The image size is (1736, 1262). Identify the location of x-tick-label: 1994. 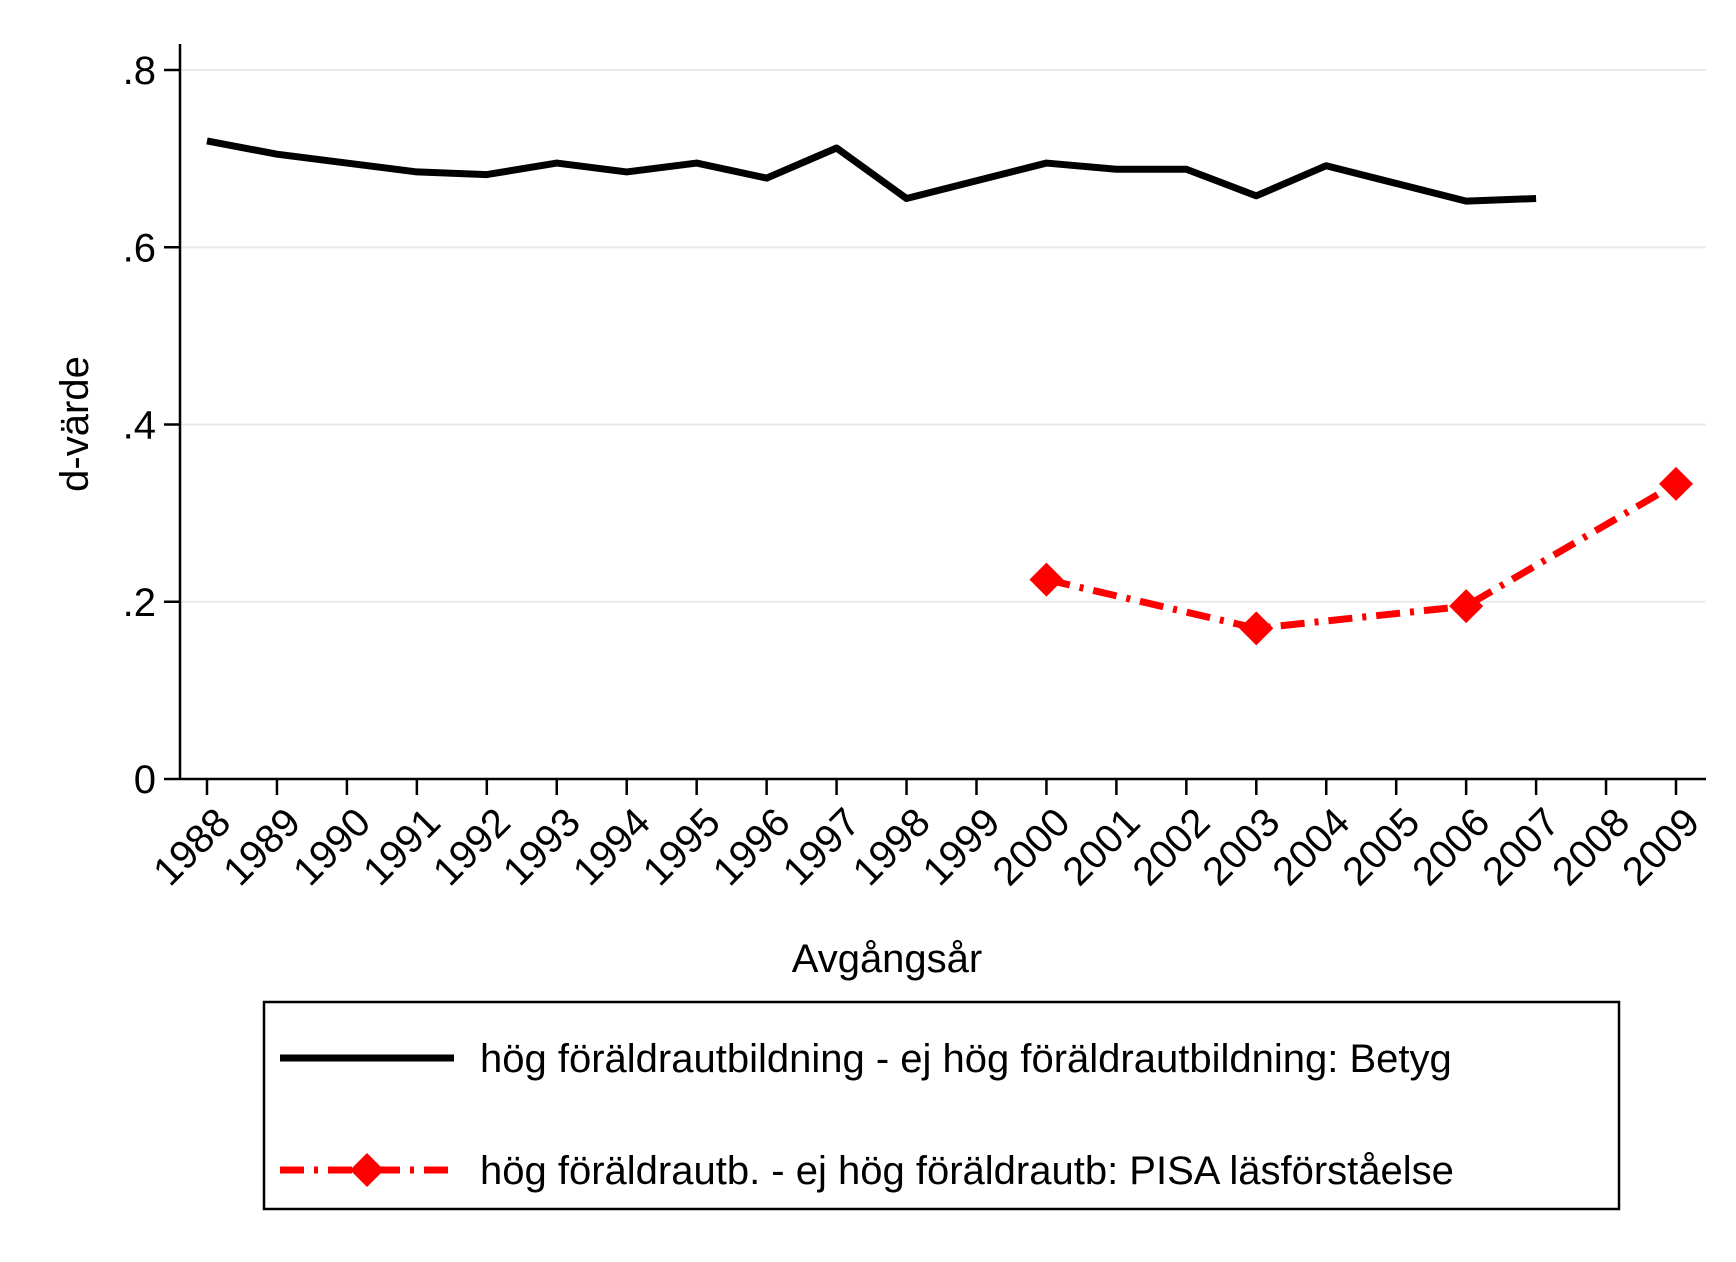
(612, 847).